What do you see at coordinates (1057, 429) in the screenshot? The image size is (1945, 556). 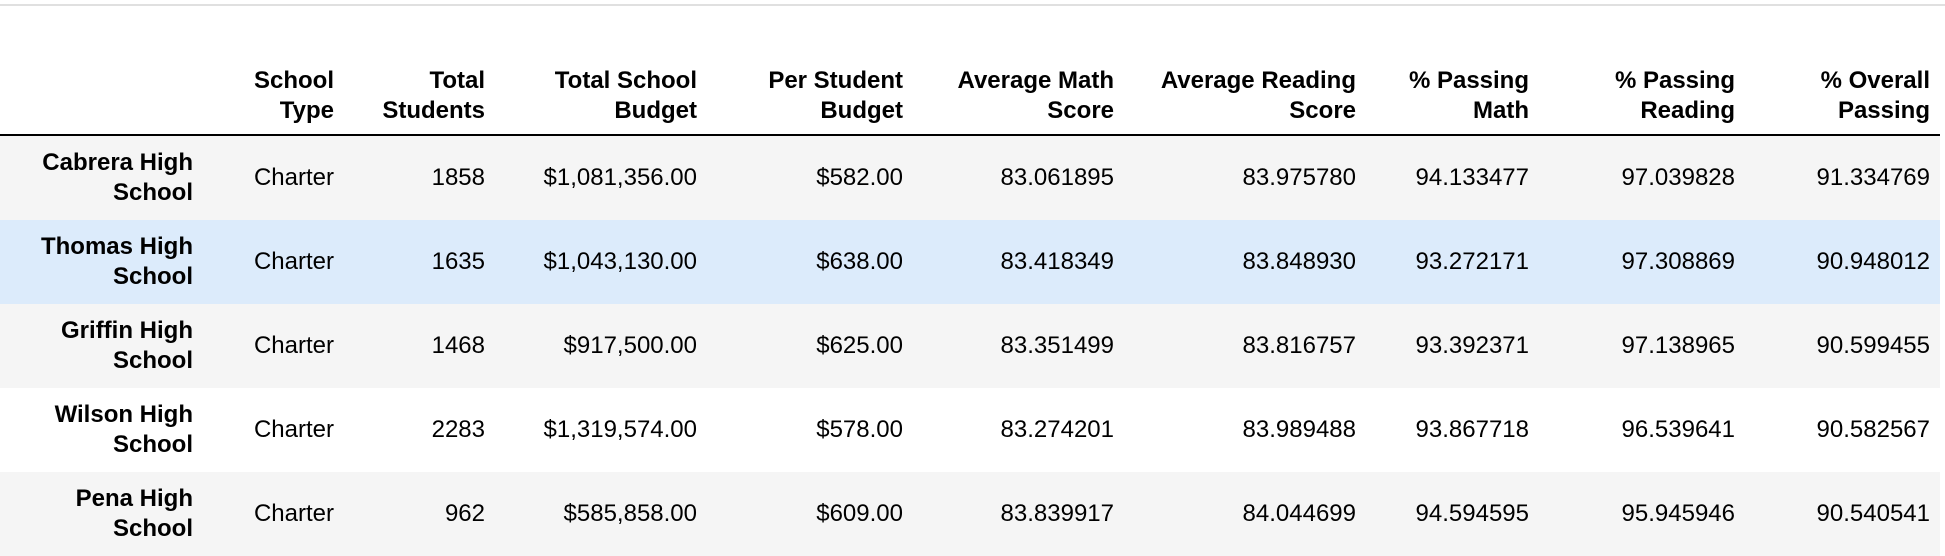 I see `cell-average-math-score: 83.274201` at bounding box center [1057, 429].